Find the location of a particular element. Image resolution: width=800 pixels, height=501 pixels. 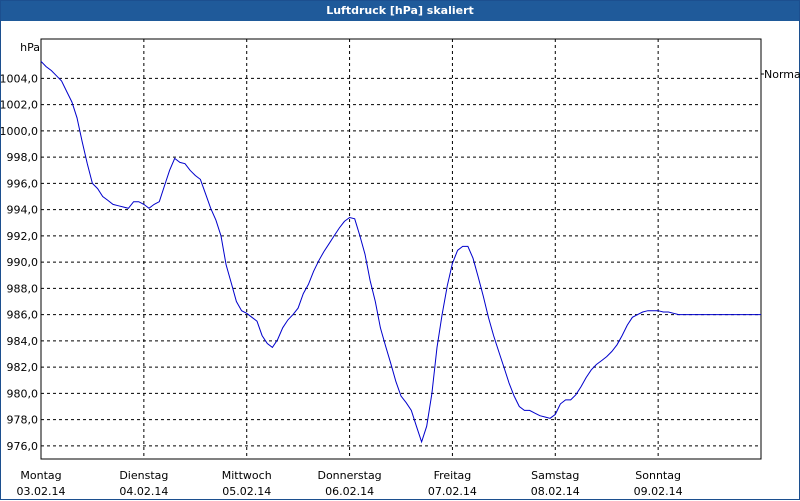

y-tick-label: 1000,0 is located at coordinates (19, 131).